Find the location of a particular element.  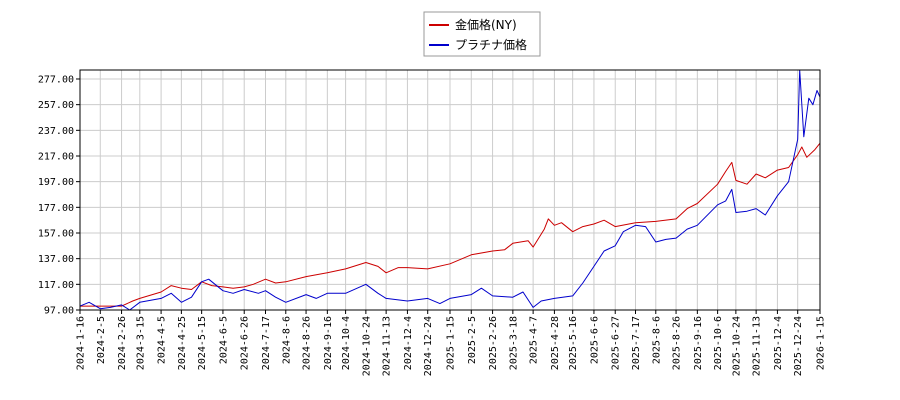

y-tick-label: 97.00 is located at coordinates (59, 311).